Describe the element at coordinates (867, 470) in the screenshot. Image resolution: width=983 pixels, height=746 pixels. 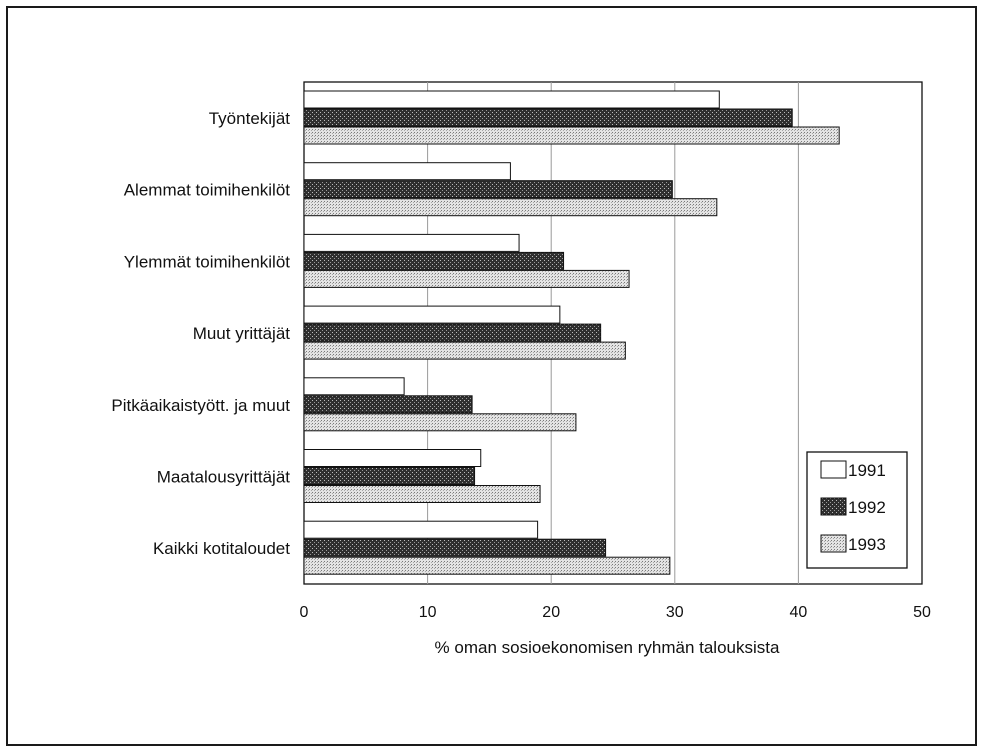
I see `legend-label-1991: 1991` at that location.